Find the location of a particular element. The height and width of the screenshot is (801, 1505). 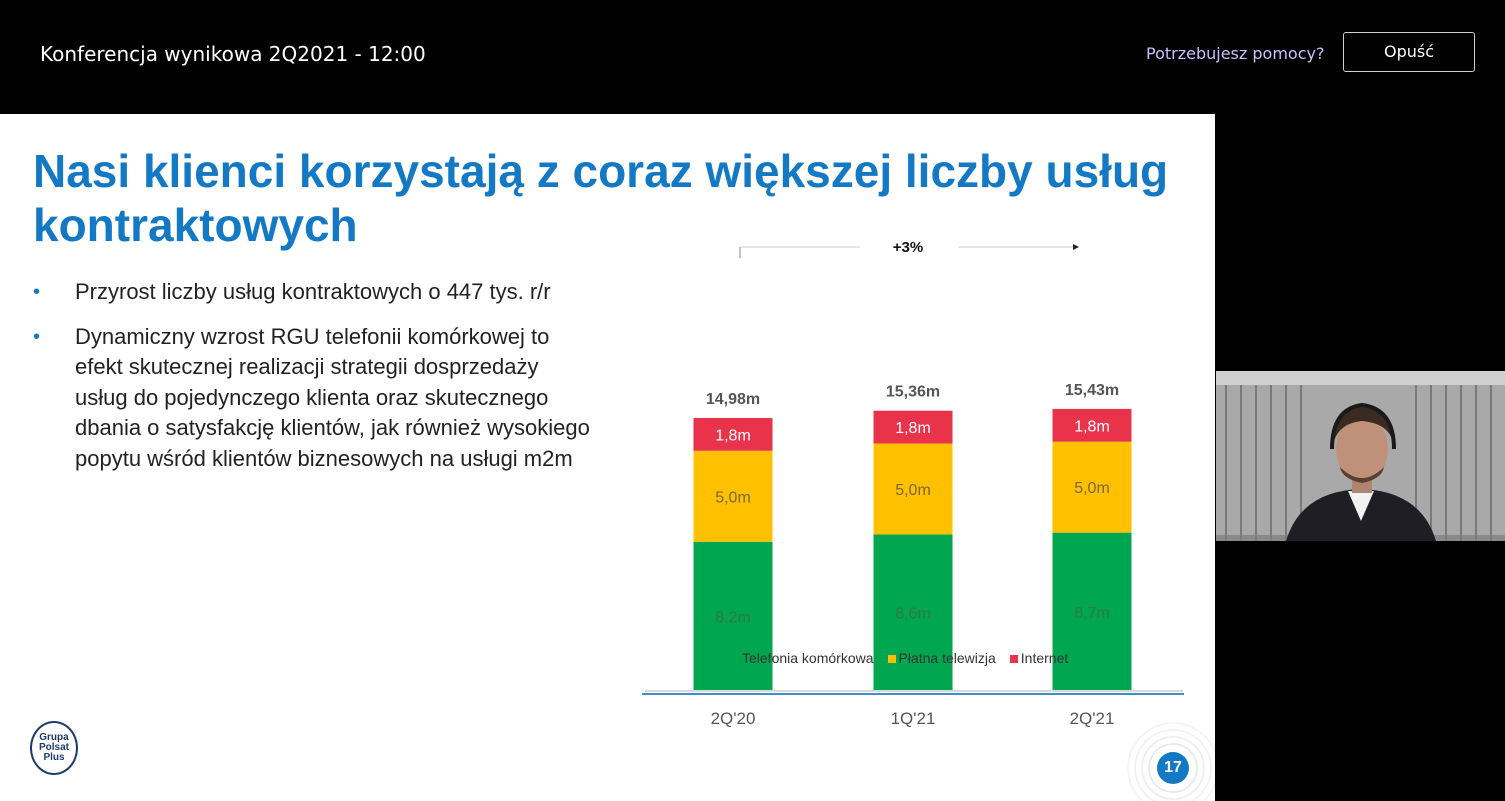

growth-arrow is located at coordinates (909, 251).